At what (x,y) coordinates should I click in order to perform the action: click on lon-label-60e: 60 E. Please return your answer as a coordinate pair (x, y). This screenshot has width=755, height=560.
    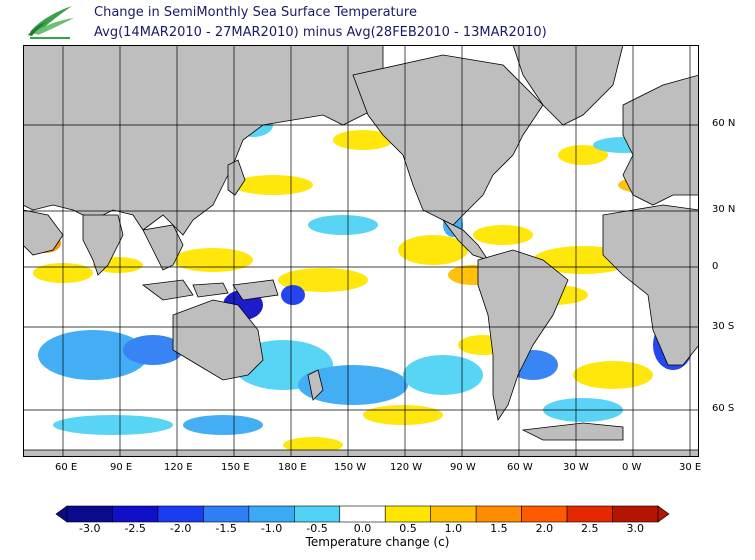
    Looking at the image, I should click on (66, 467).